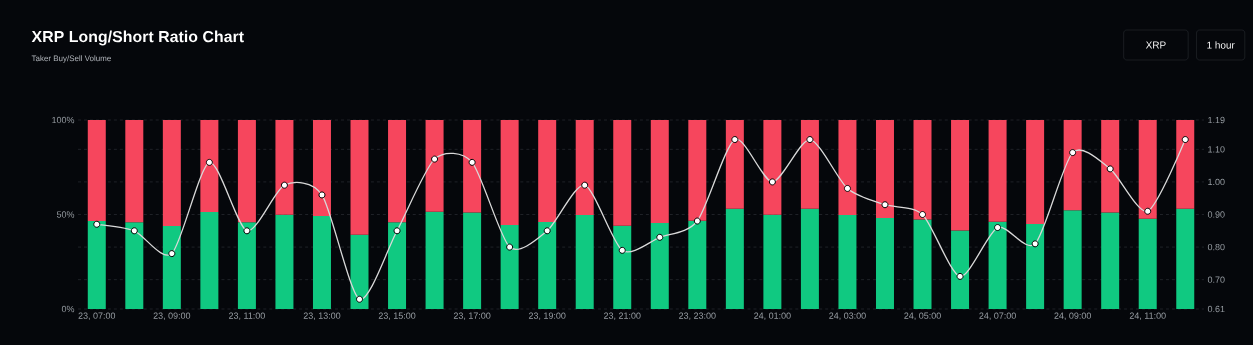  Describe the element at coordinates (137, 38) in the screenshot. I see `chart-title: XRP Long/Short Ratio Chart` at that location.